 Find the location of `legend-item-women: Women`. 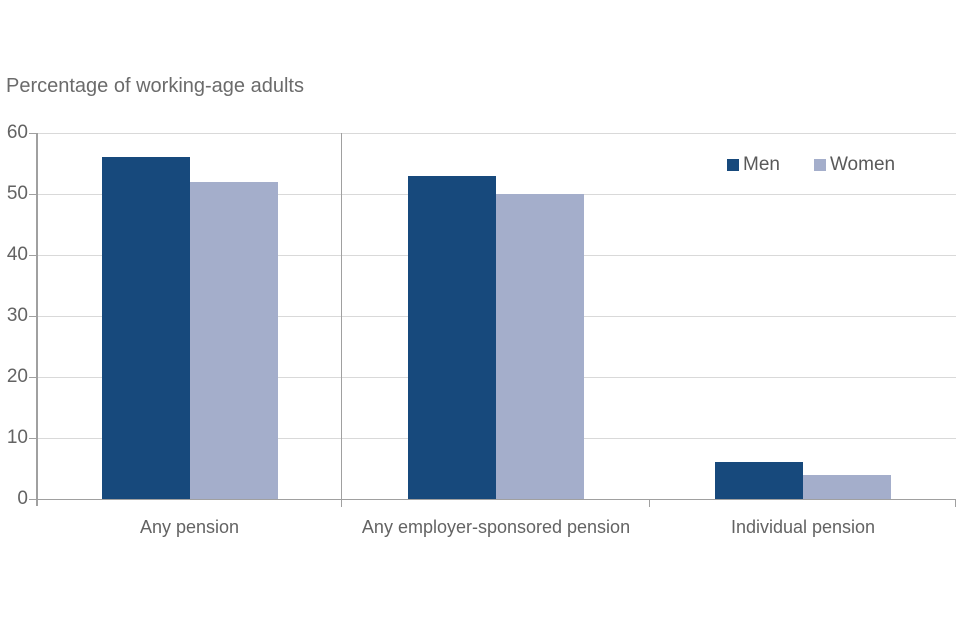

legend-item-women: Women is located at coordinates (854, 165).